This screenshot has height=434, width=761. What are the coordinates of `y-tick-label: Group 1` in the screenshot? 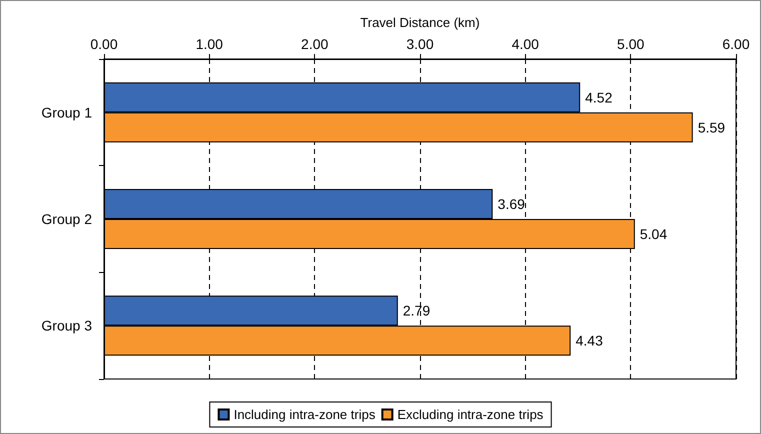 It's located at (66, 112).